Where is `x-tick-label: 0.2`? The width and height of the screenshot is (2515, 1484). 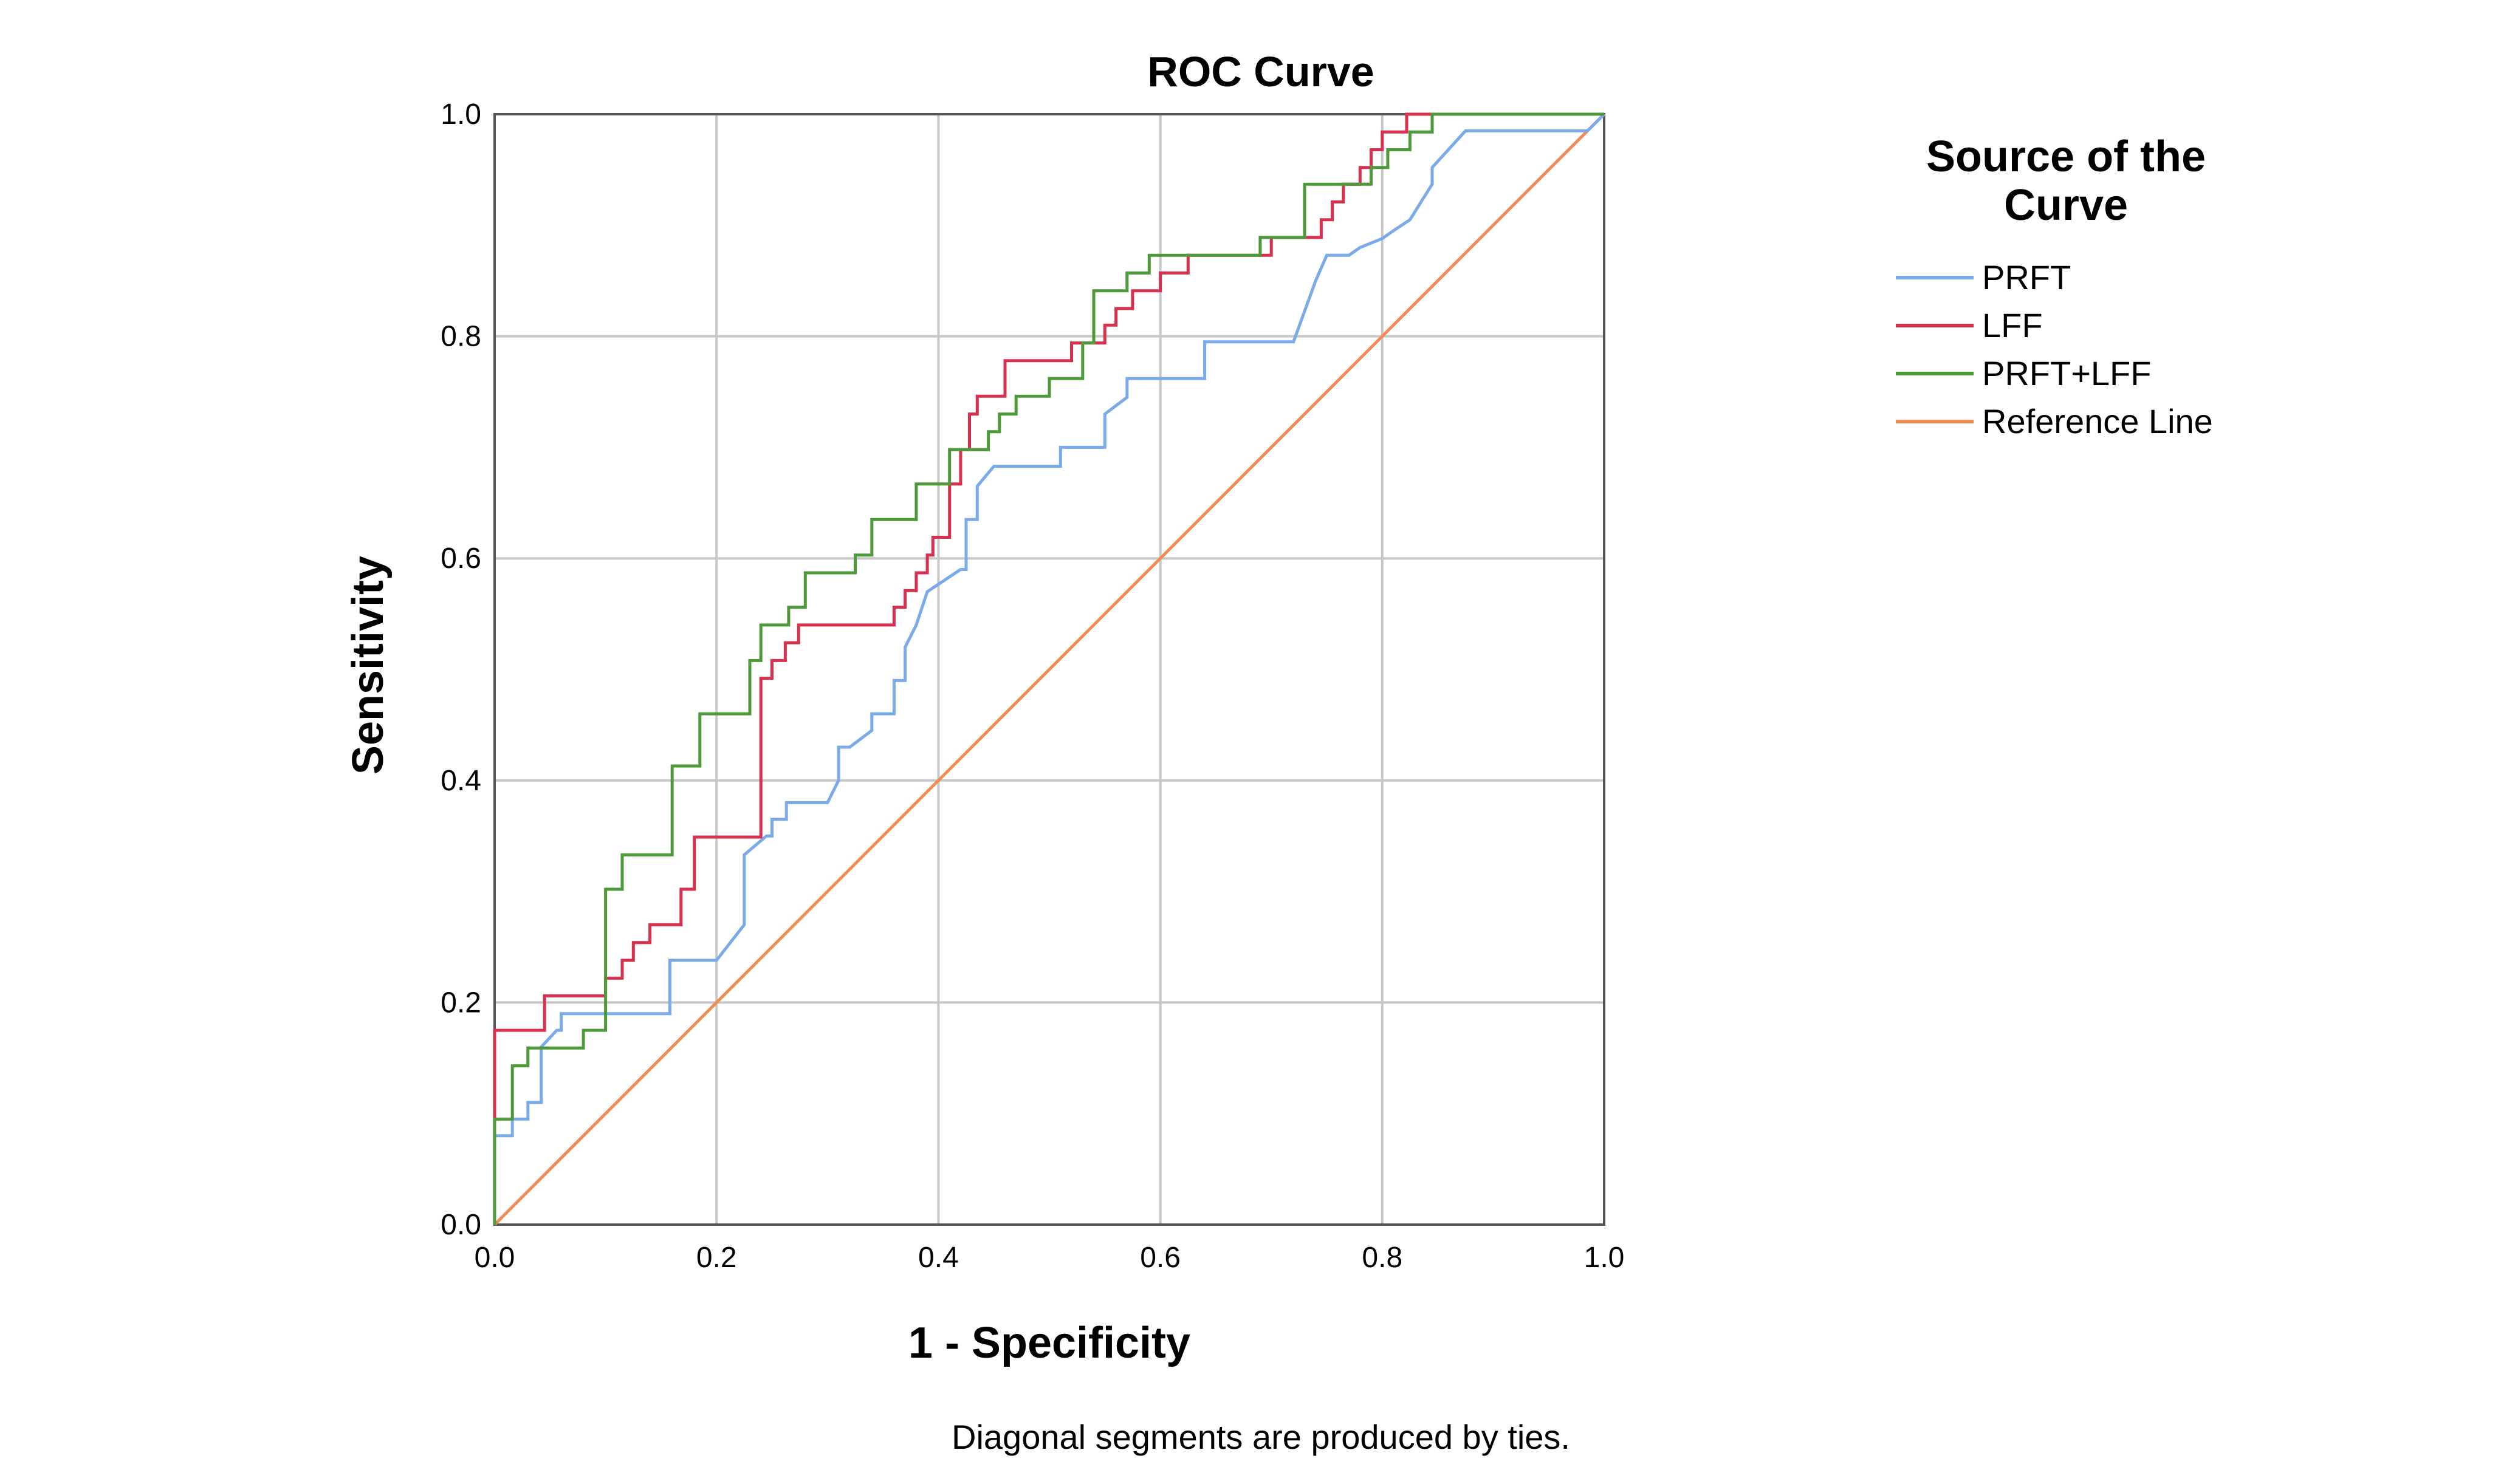
x-tick-label: 0.2 is located at coordinates (716, 1258).